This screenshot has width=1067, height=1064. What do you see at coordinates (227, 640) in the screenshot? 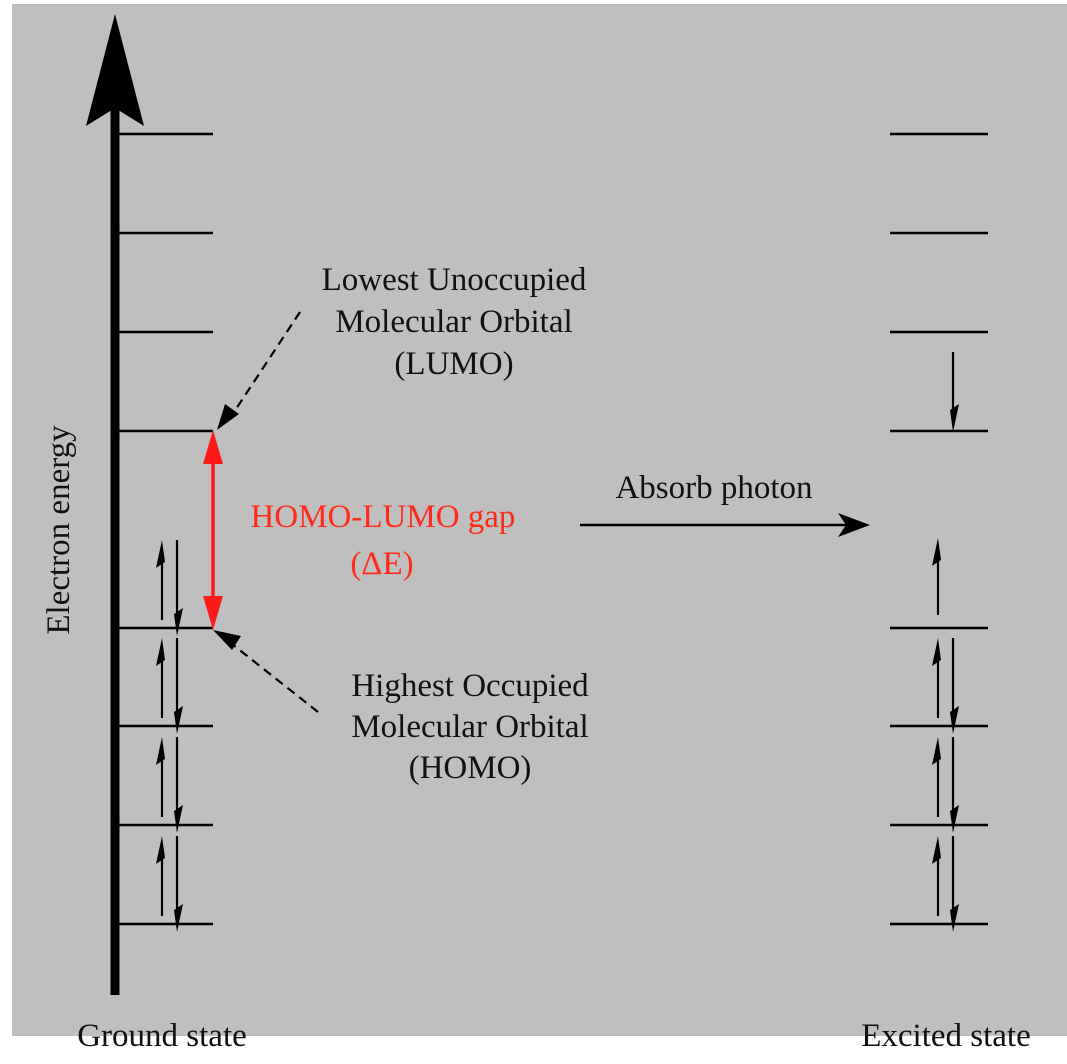
I see `homo-pointer-arrowhead` at bounding box center [227, 640].